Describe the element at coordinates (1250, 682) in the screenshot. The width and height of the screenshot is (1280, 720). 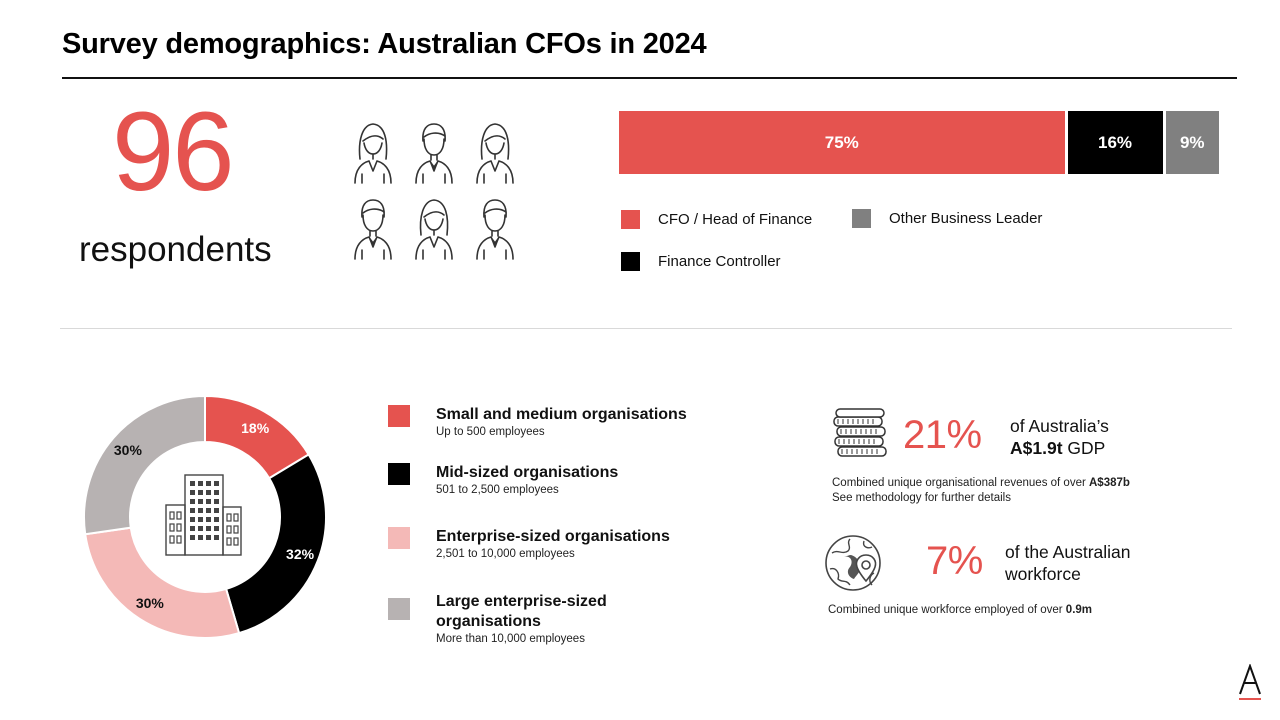
I see `brand-a-logo-icon` at that location.